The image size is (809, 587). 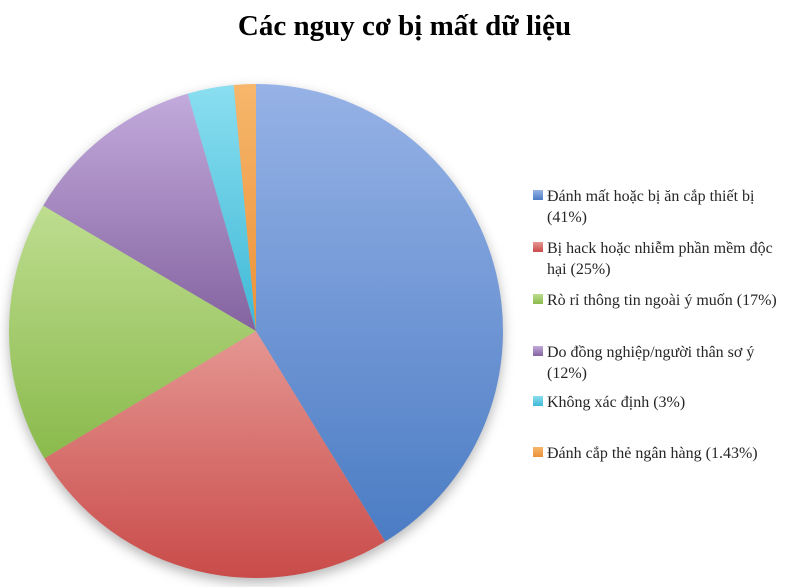 I want to click on legend-label: Không xác định (3%), so click(x=674, y=402).